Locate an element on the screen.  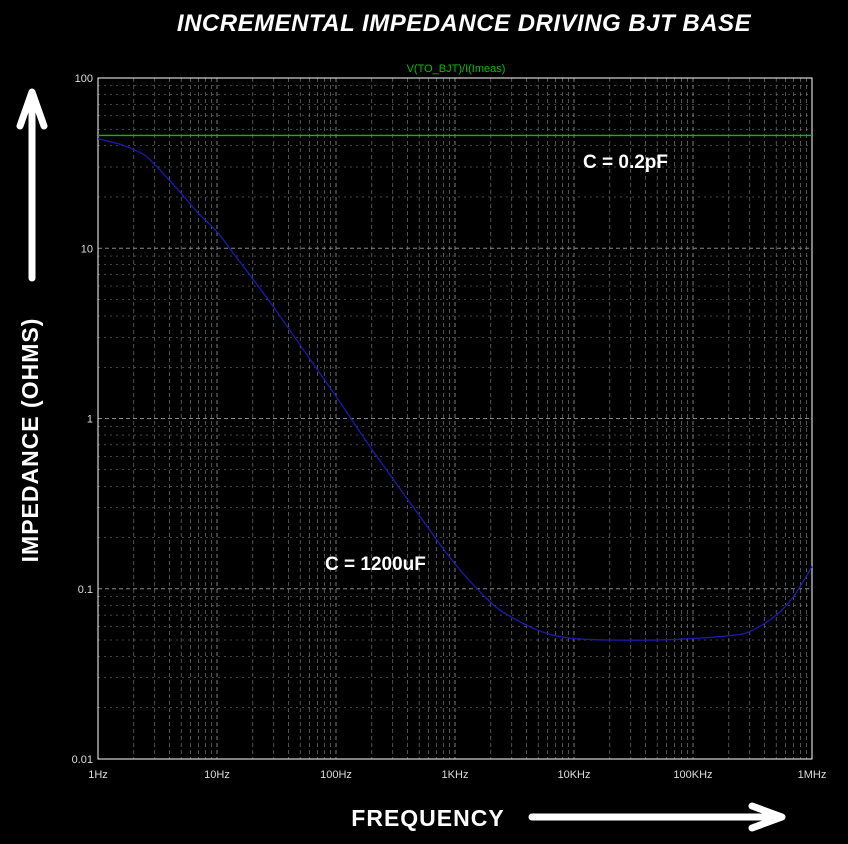
x-tick-label: 10Hz is located at coordinates (217, 775).